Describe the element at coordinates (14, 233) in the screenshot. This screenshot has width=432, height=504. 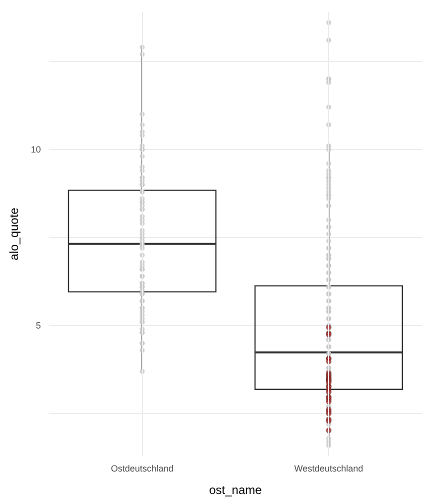
I see `y-axis-title: alo_quote` at that location.